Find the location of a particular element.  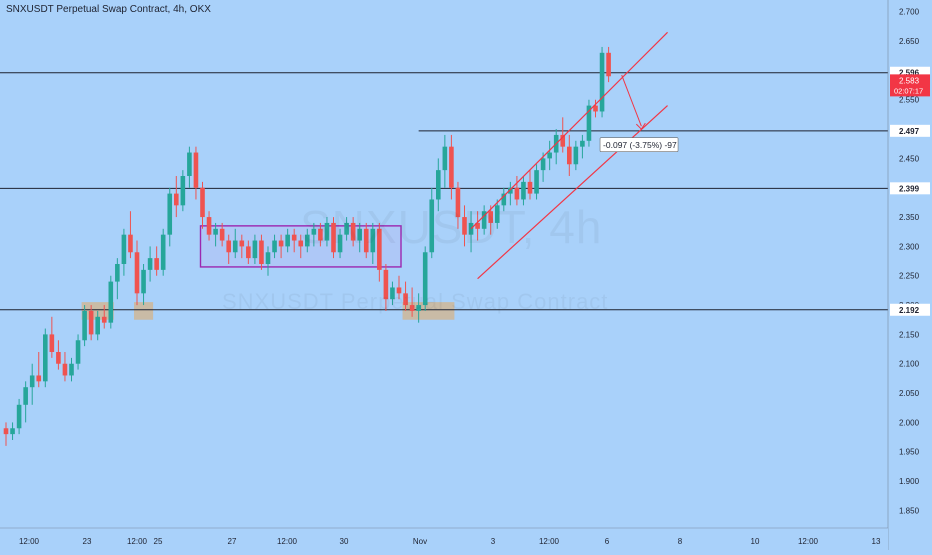

svg-text: 2.192 is located at coordinates (909, 310).